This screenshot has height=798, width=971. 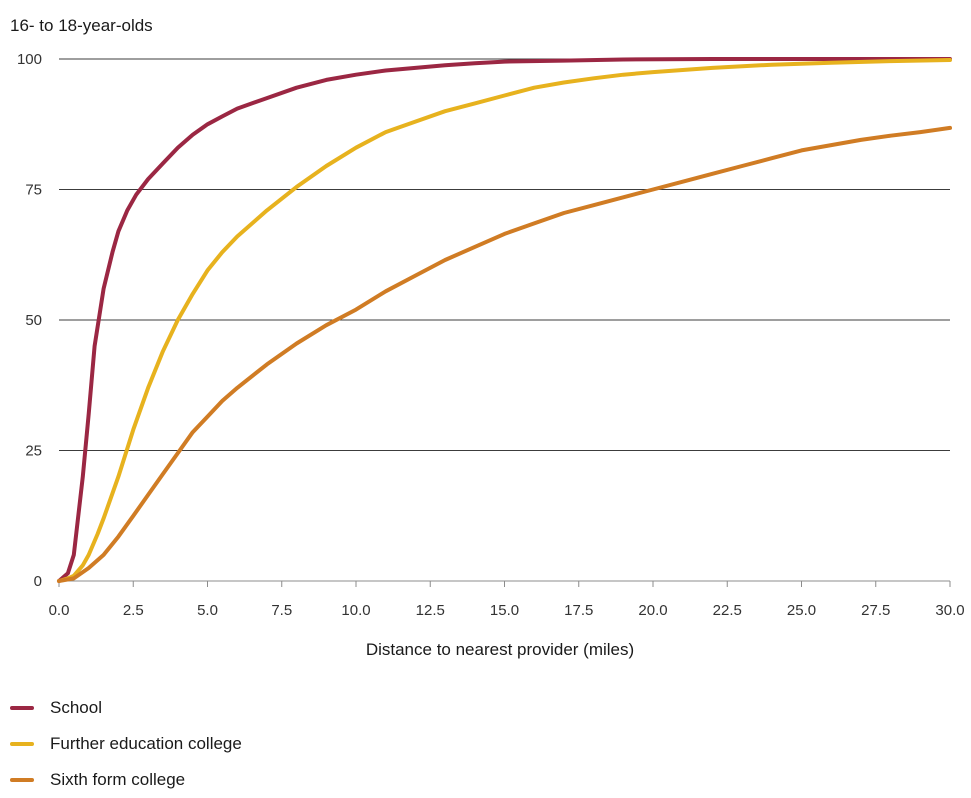 I want to click on y-tick-label: 75, so click(x=33, y=190).